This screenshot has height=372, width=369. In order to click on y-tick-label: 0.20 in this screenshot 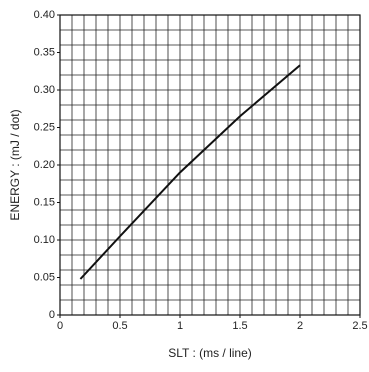, I will do `click(44, 165)`.